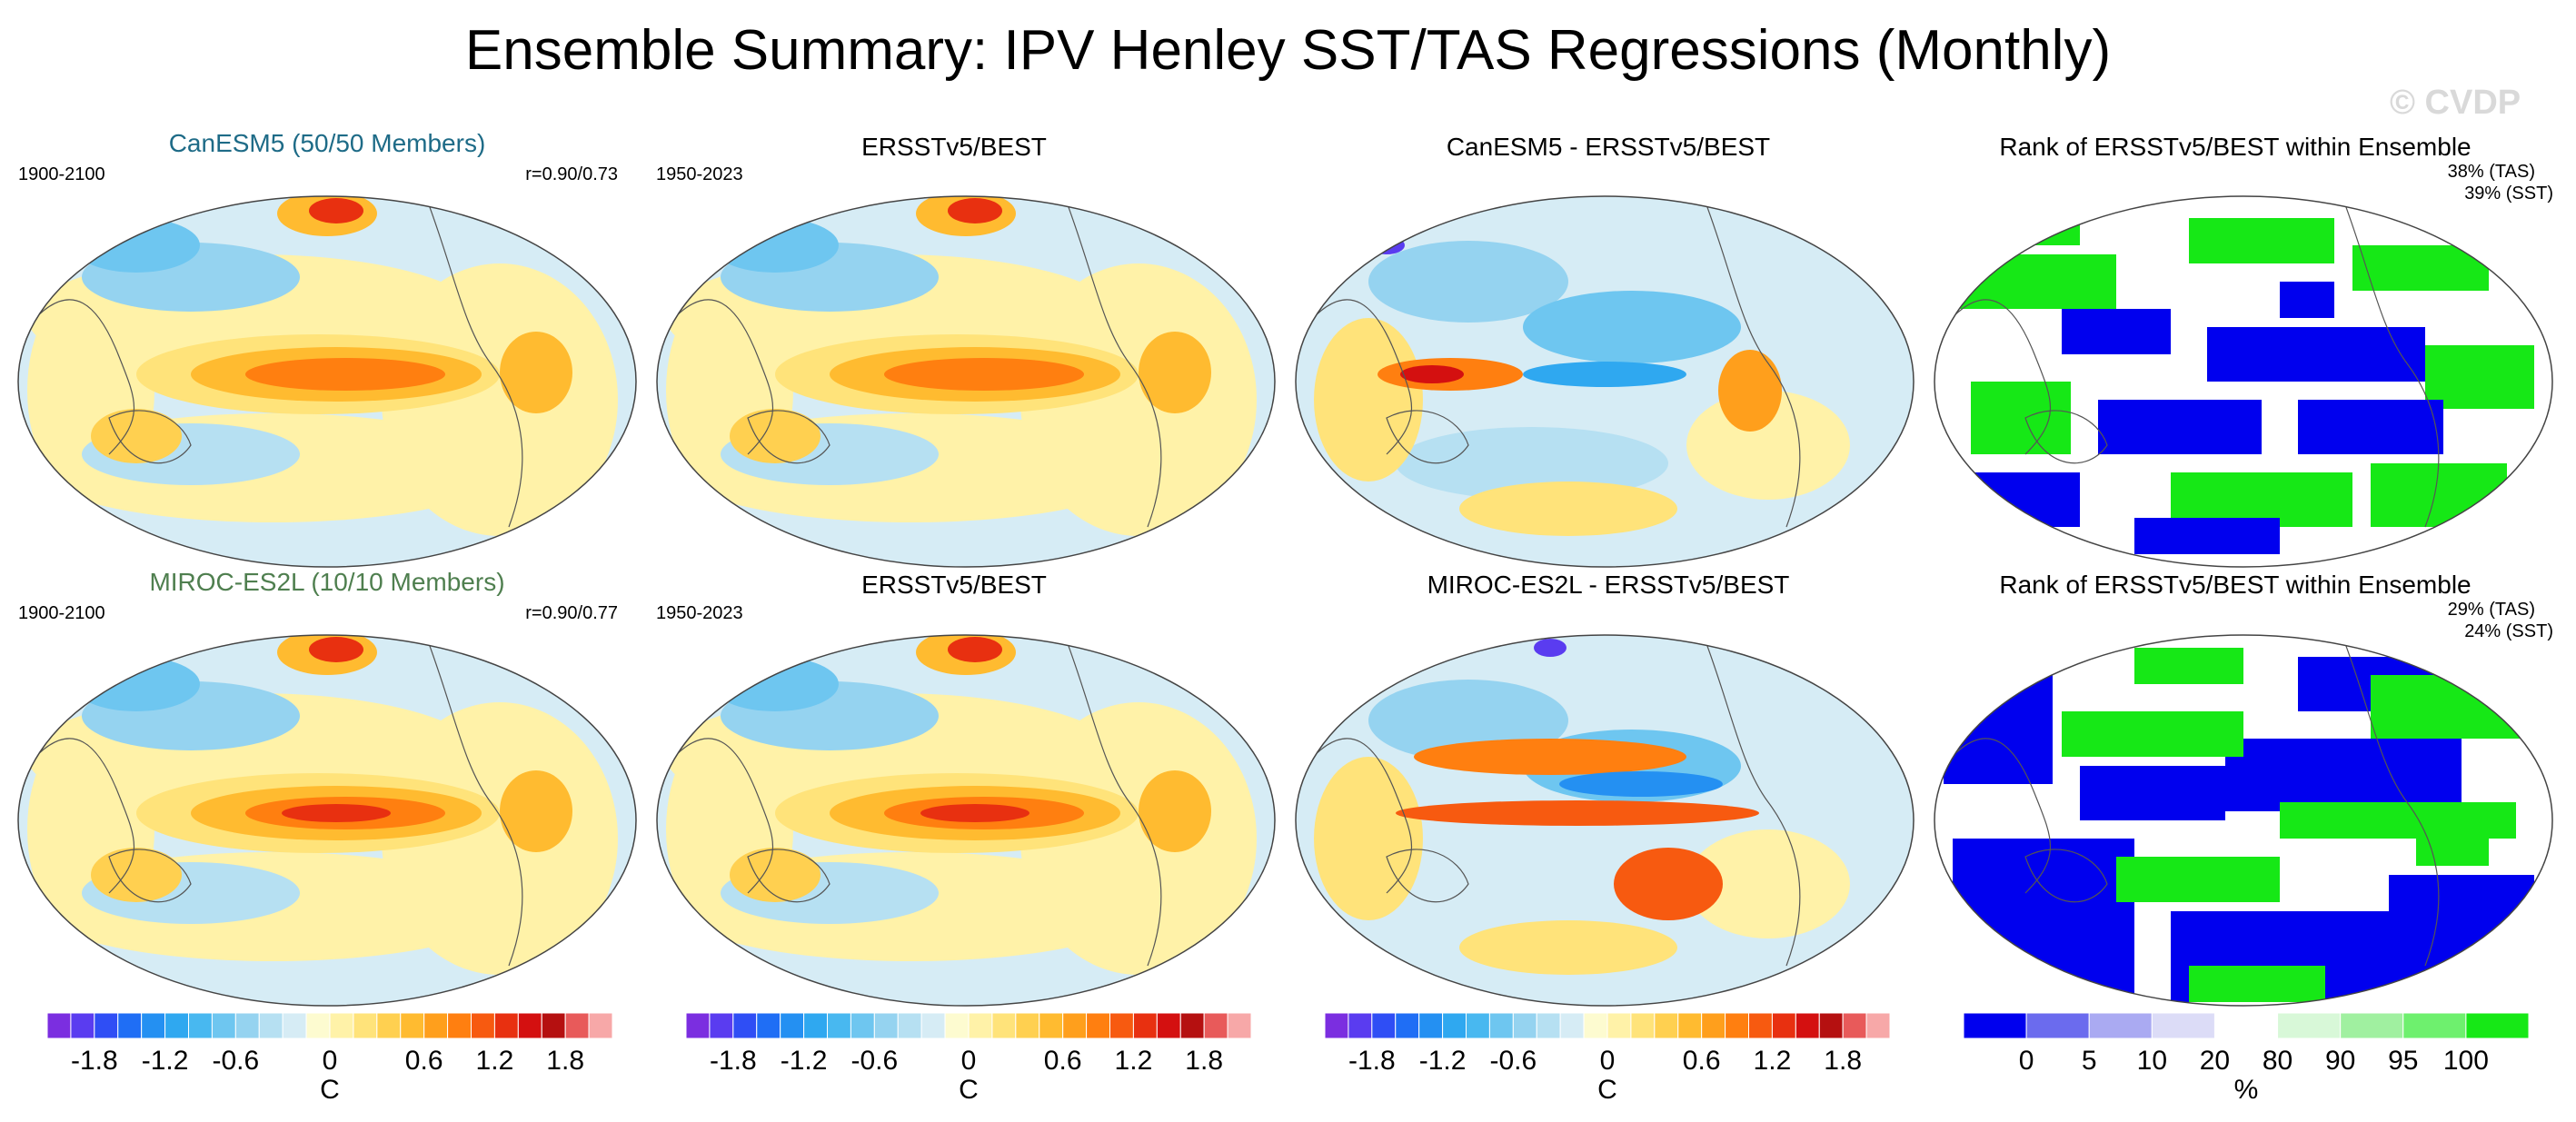 The width and height of the screenshot is (2576, 1122). What do you see at coordinates (954, 147) in the screenshot?
I see `panel-title-obs-1: ERSSTv5/BEST` at bounding box center [954, 147].